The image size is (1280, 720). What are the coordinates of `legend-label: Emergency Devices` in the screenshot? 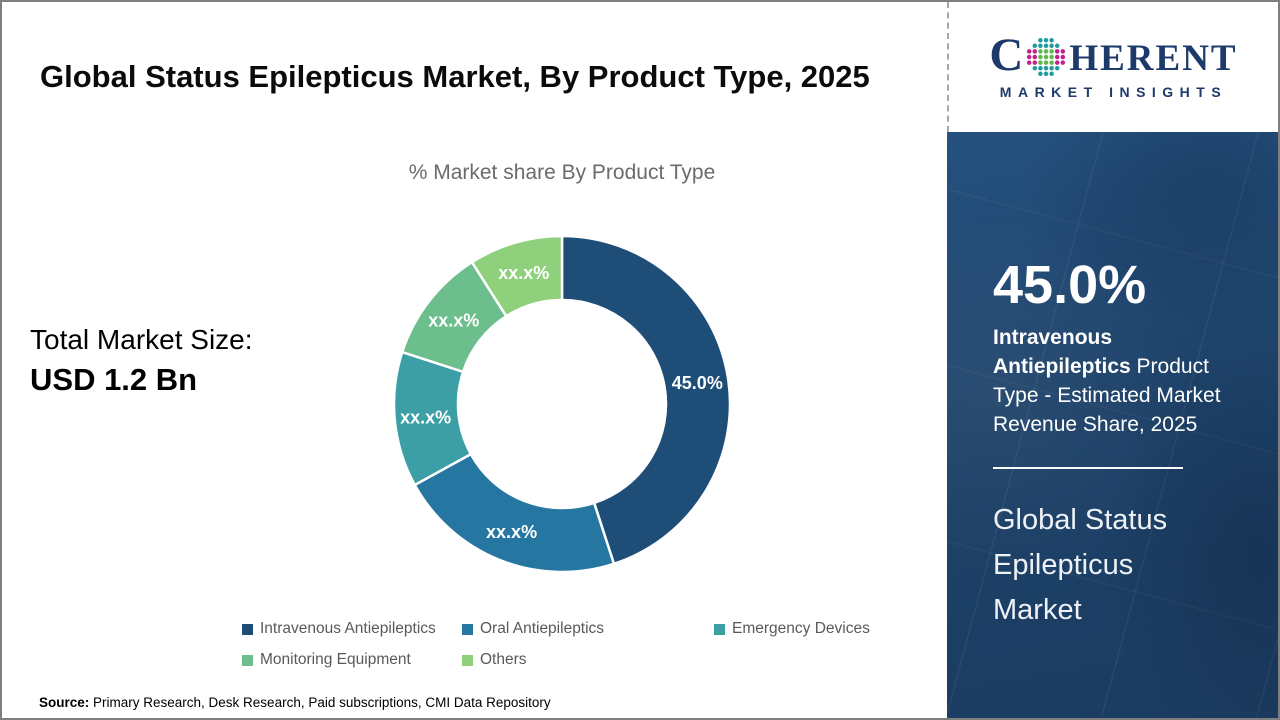 It's located at (801, 628).